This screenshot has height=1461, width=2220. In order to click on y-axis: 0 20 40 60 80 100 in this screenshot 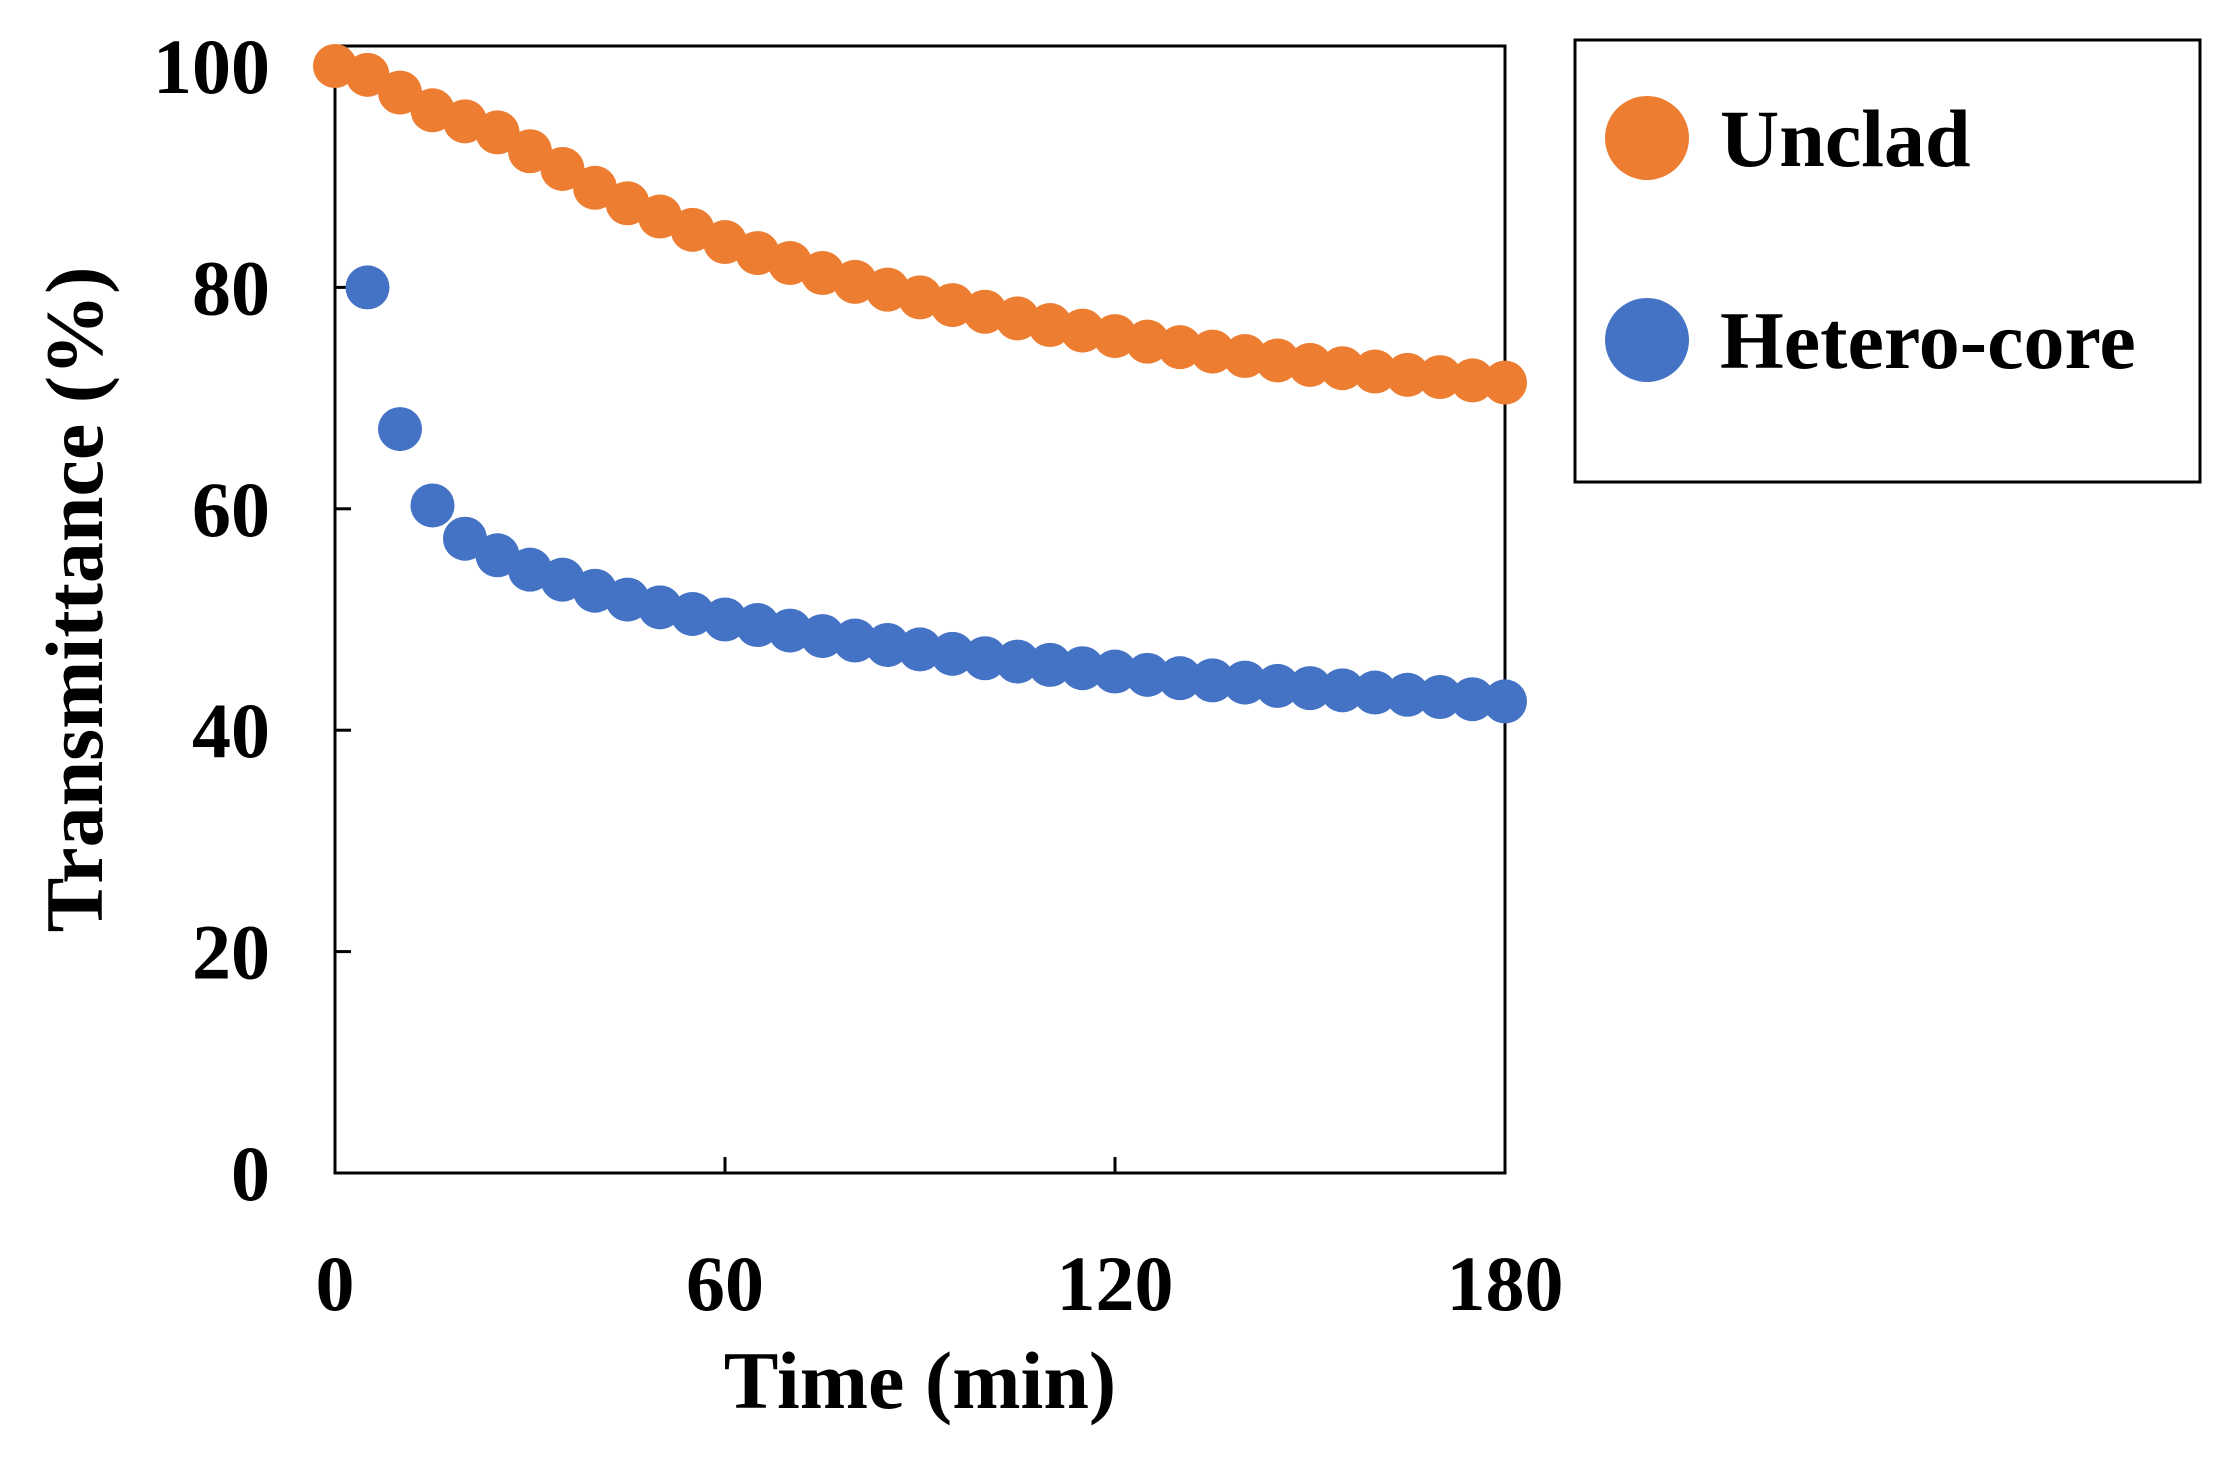, I will do `click(252, 620)`.